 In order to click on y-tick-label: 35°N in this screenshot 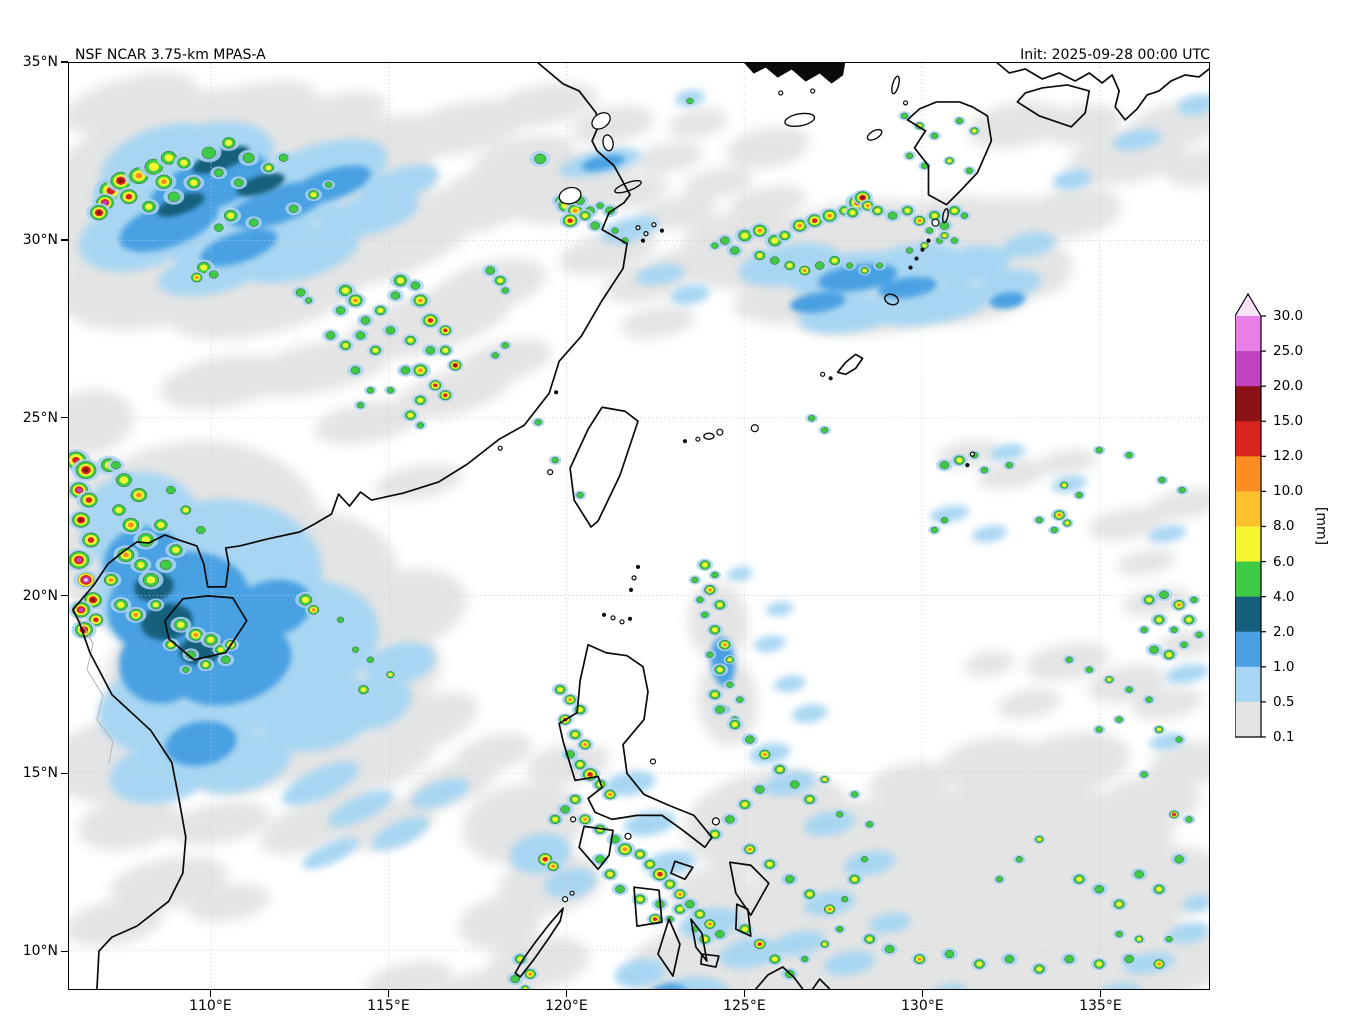, I will do `click(40, 62)`.